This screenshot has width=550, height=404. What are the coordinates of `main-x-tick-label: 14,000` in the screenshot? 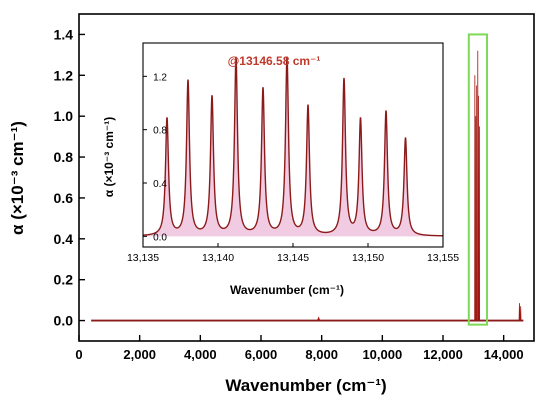 It's located at (504, 354).